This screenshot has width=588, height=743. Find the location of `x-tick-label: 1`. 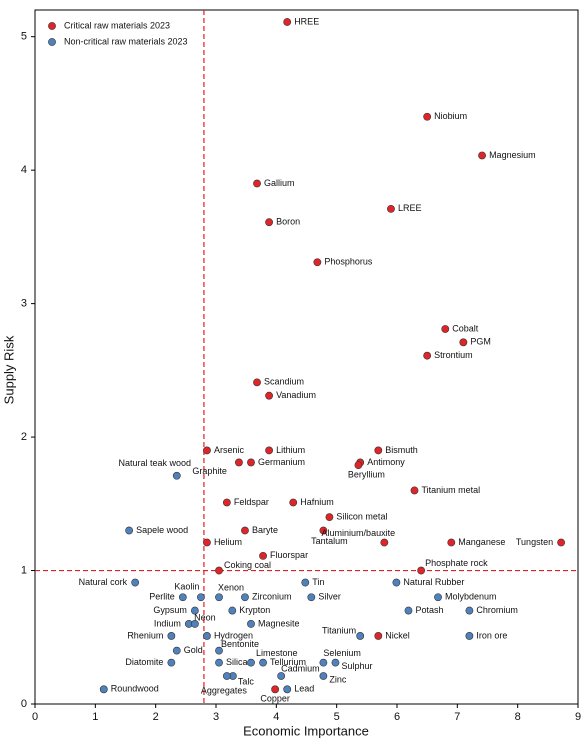

x-tick-label: 1 is located at coordinates (95, 717).